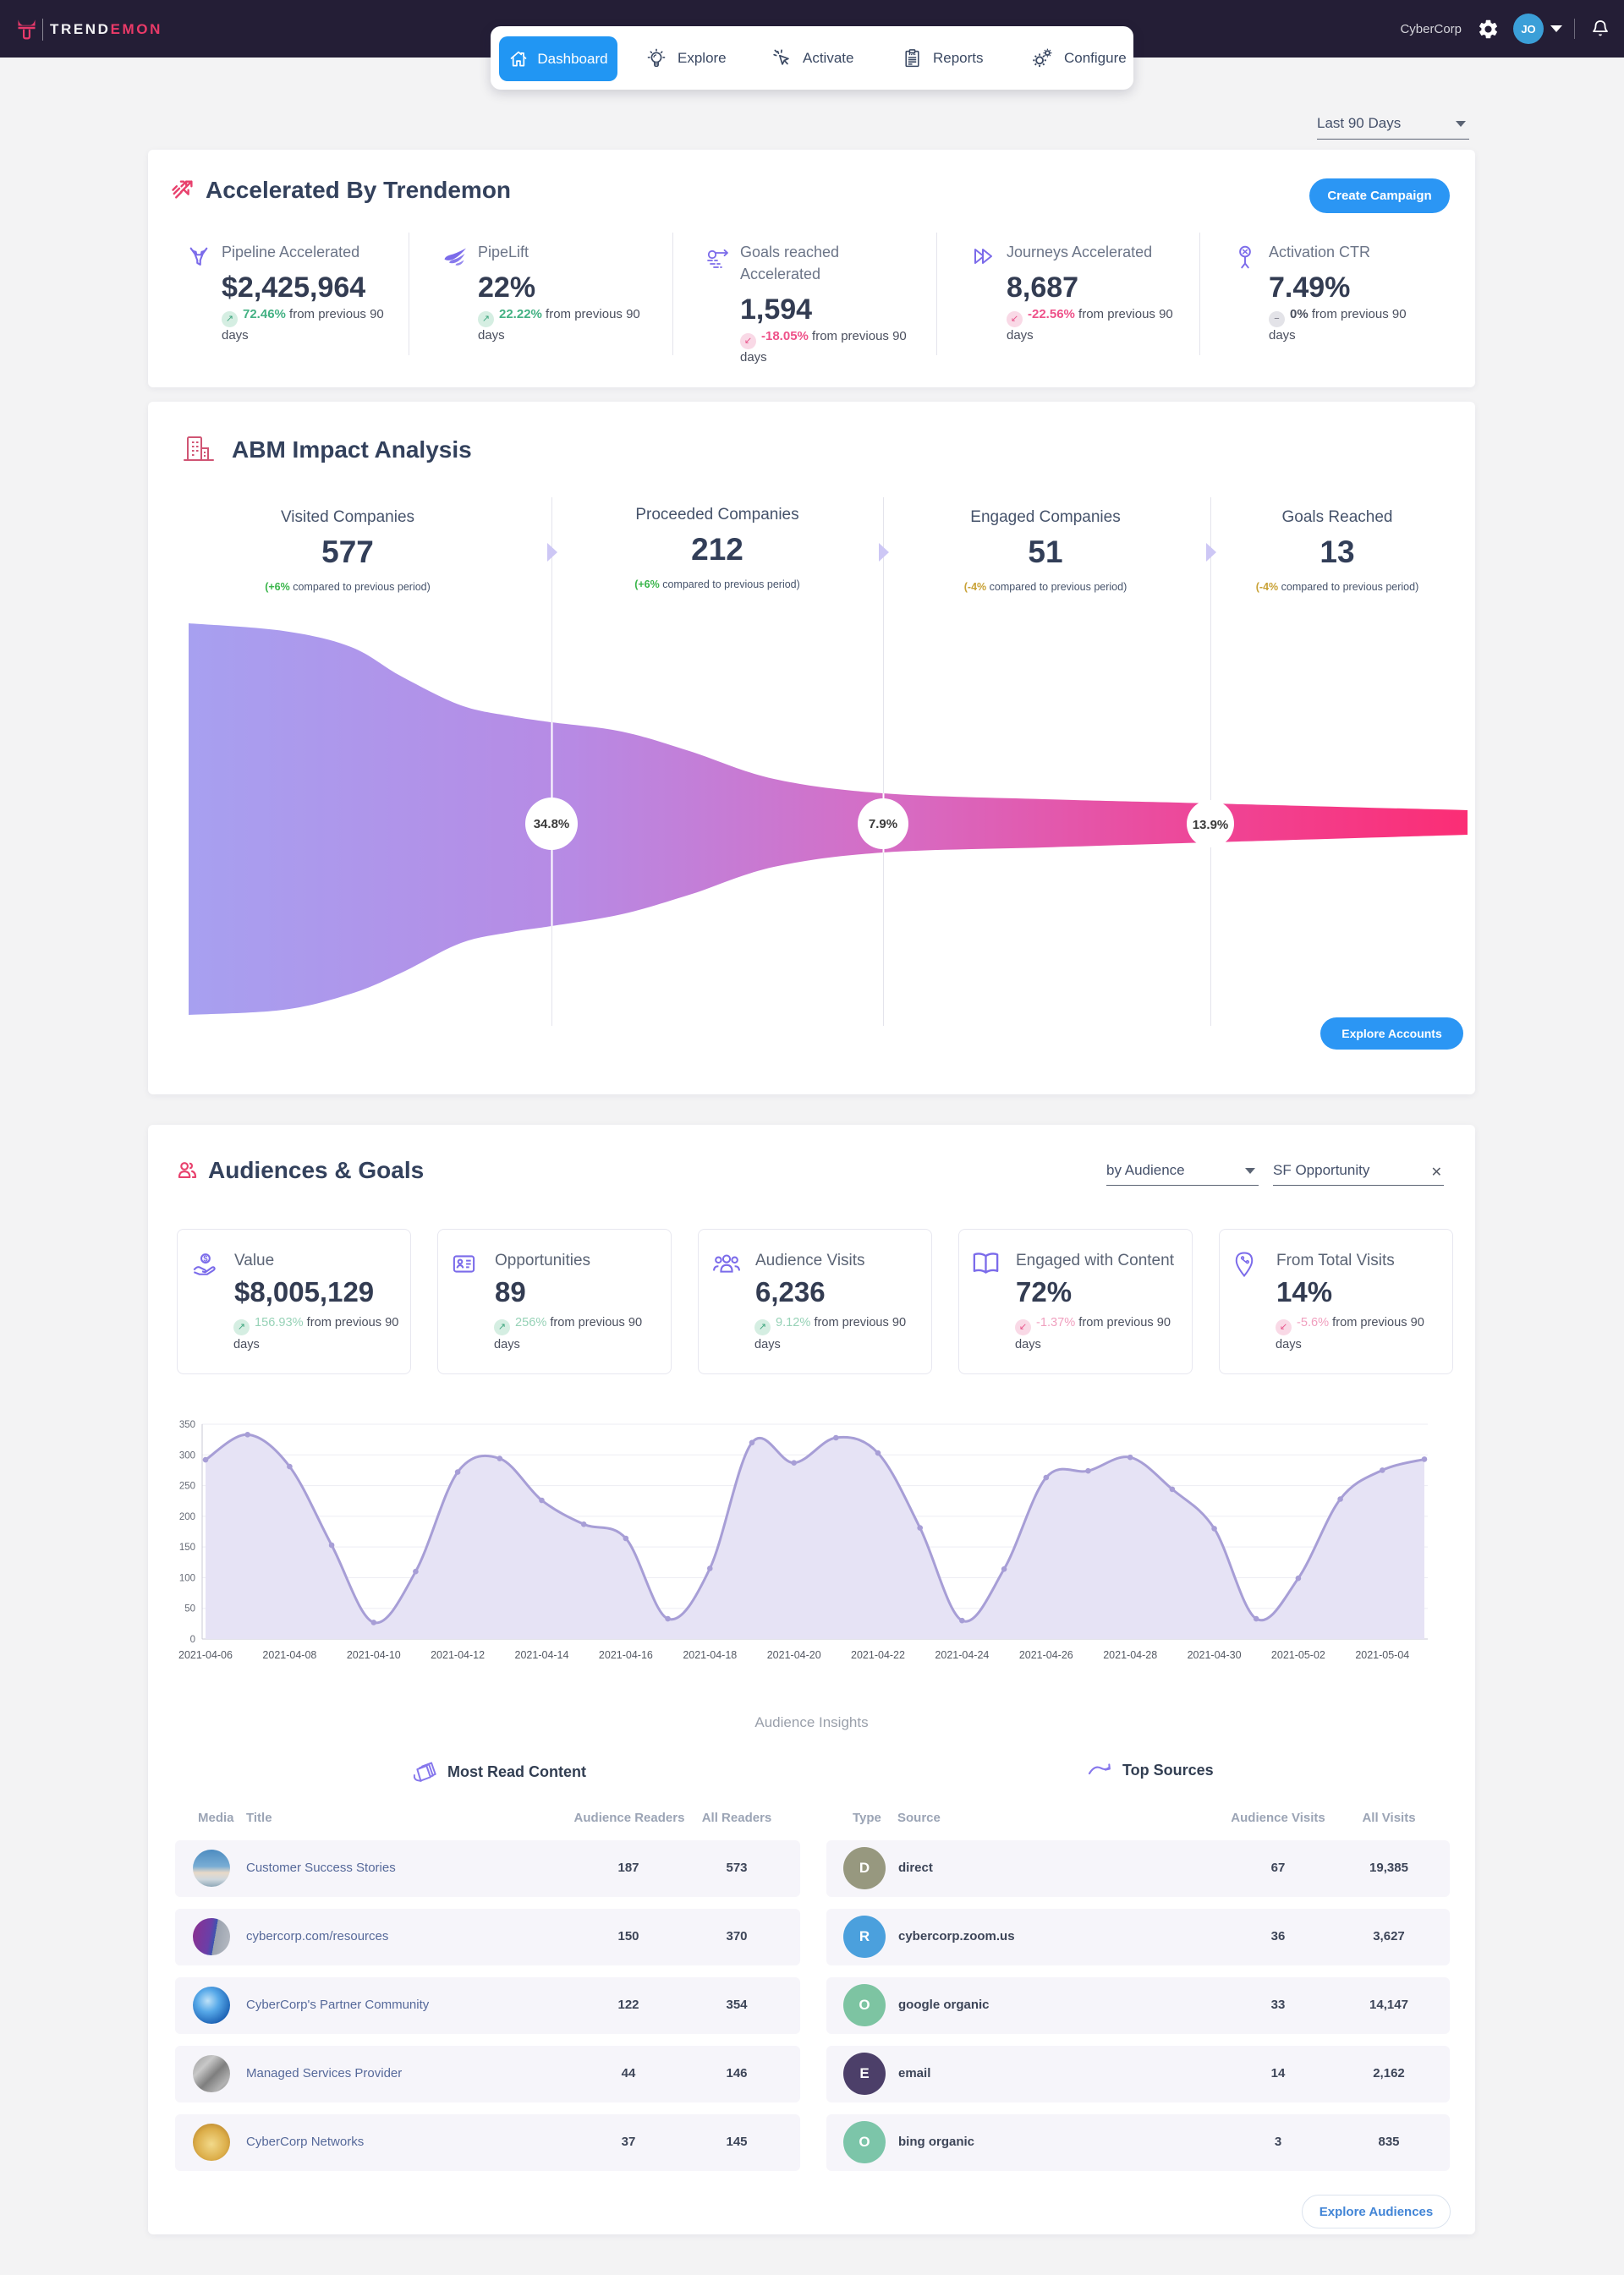 The image size is (1624, 2275). Describe the element at coordinates (626, 1655) in the screenshot. I see `svg-text: 2021-04-16` at that location.